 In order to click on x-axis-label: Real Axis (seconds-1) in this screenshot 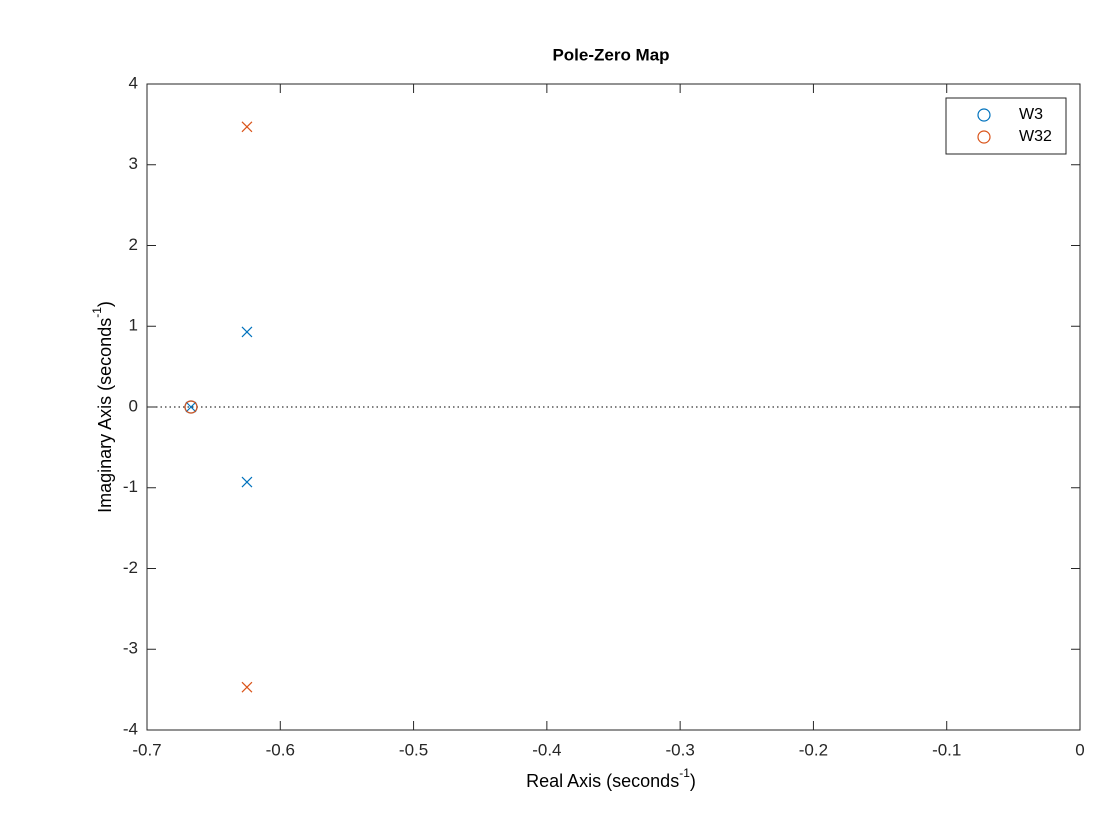, I will do `click(611, 778)`.